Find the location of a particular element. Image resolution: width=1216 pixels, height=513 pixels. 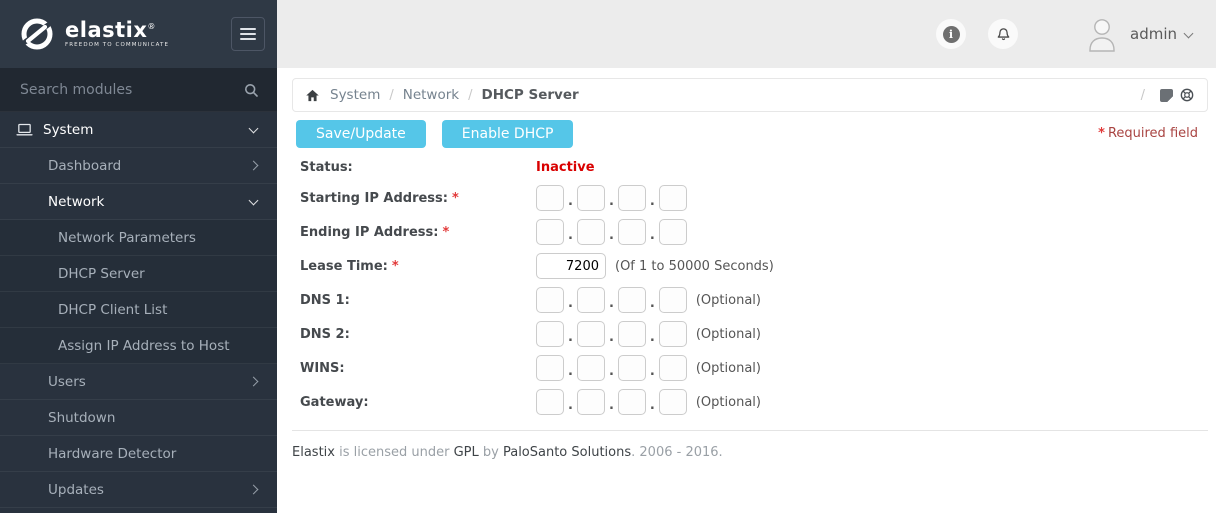

info-icon: i is located at coordinates (951, 34).